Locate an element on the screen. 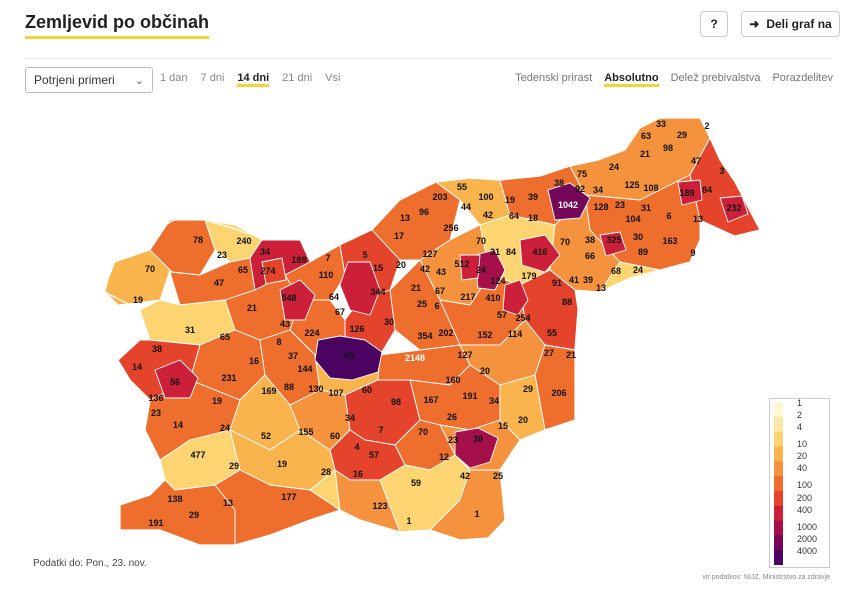 This screenshot has width=857, height=608. municipality-value-label: 57 is located at coordinates (502, 315).